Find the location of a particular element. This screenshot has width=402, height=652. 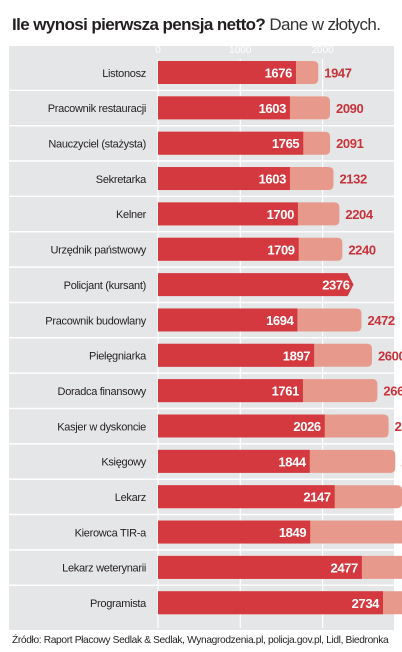

chart-title-question: Ile wynosi pierwsza pensja netto? is located at coordinates (139, 24).